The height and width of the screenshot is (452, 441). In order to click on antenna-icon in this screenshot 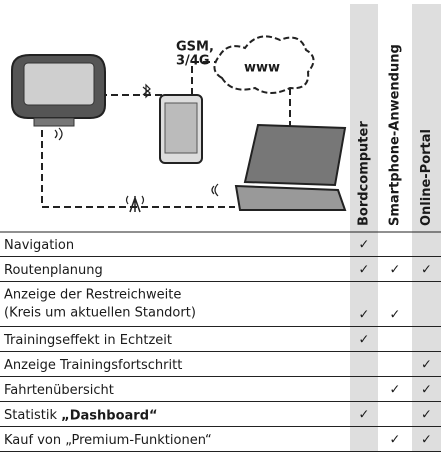, I will do `click(135, 204)`.